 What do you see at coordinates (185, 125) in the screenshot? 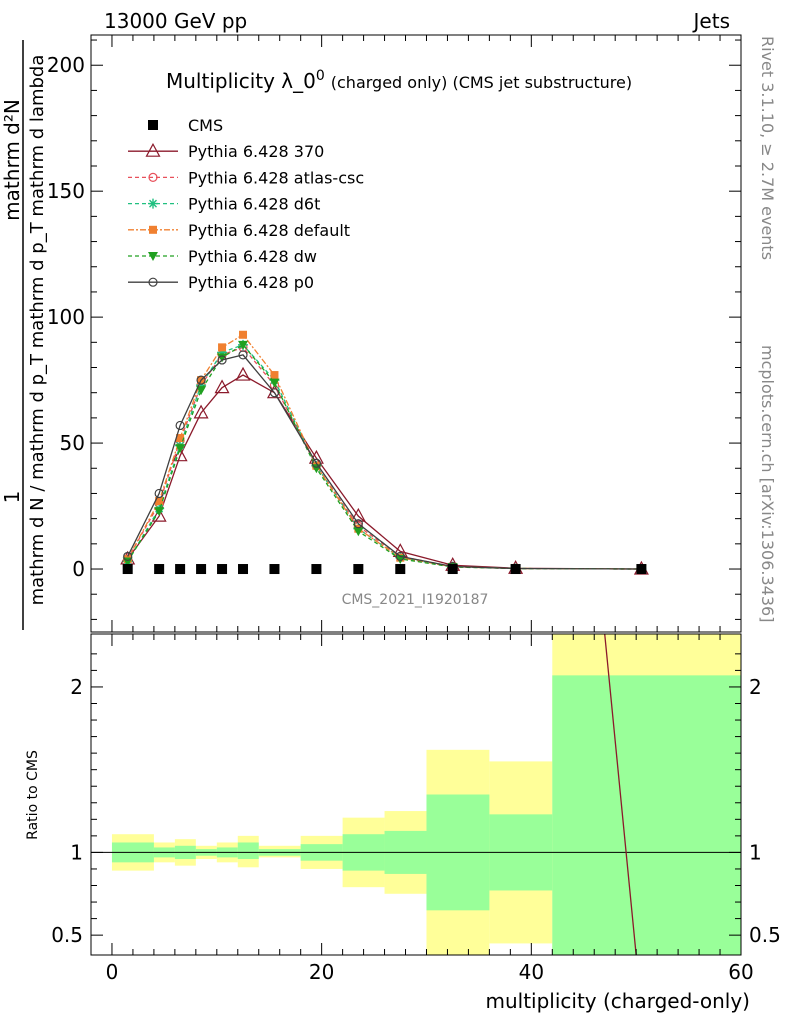
I see `legend-entry-cms: CMS` at bounding box center [185, 125].